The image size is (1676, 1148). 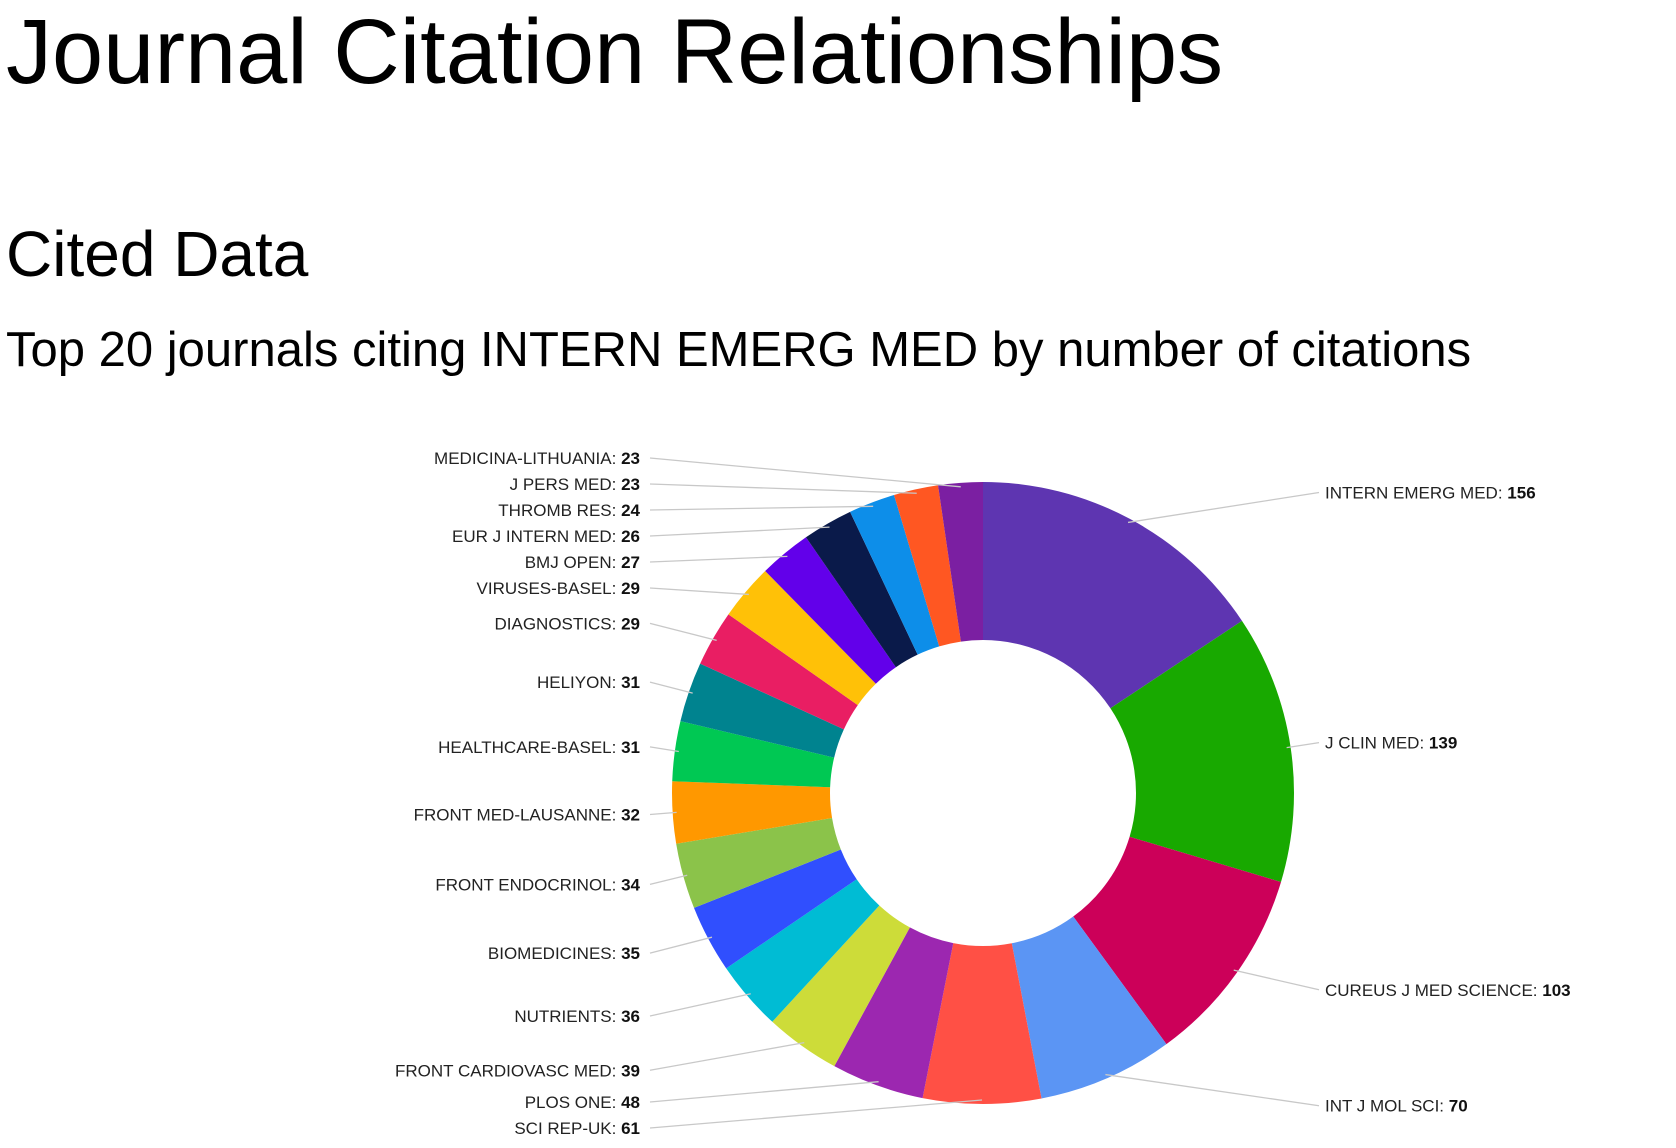 I want to click on slice-label-sci-rep-uk: SCI REP-UK: 61, so click(x=577, y=1128).